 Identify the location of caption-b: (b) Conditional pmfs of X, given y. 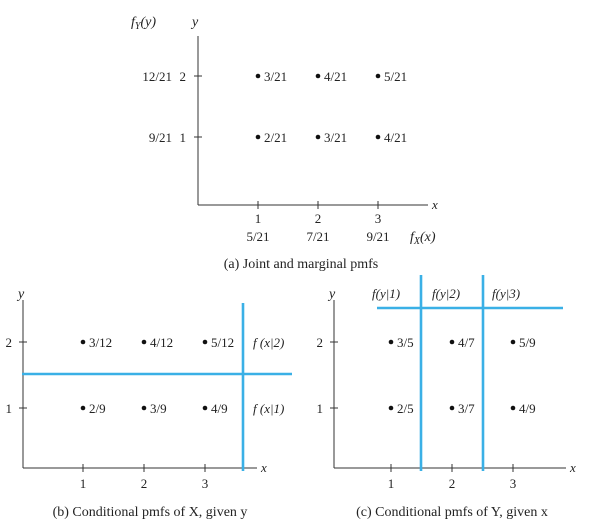
(150, 512).